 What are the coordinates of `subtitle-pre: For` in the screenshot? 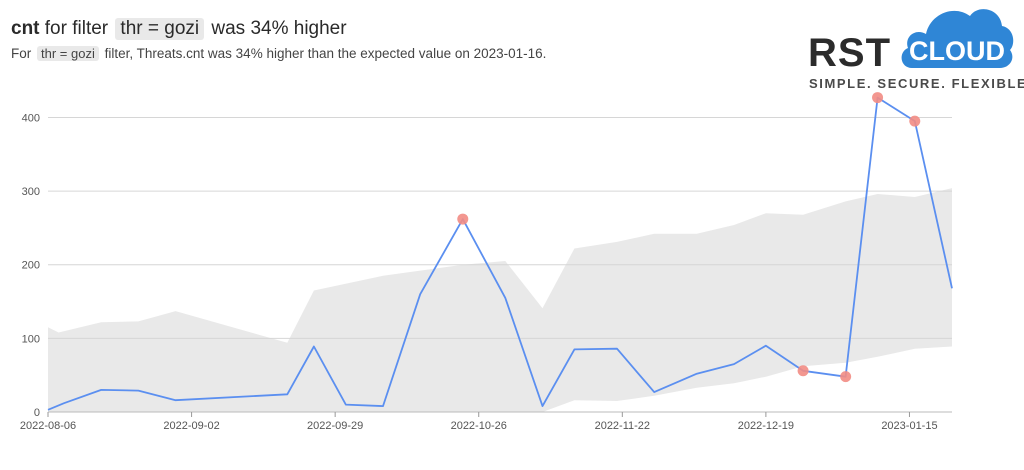 It's located at (21, 53).